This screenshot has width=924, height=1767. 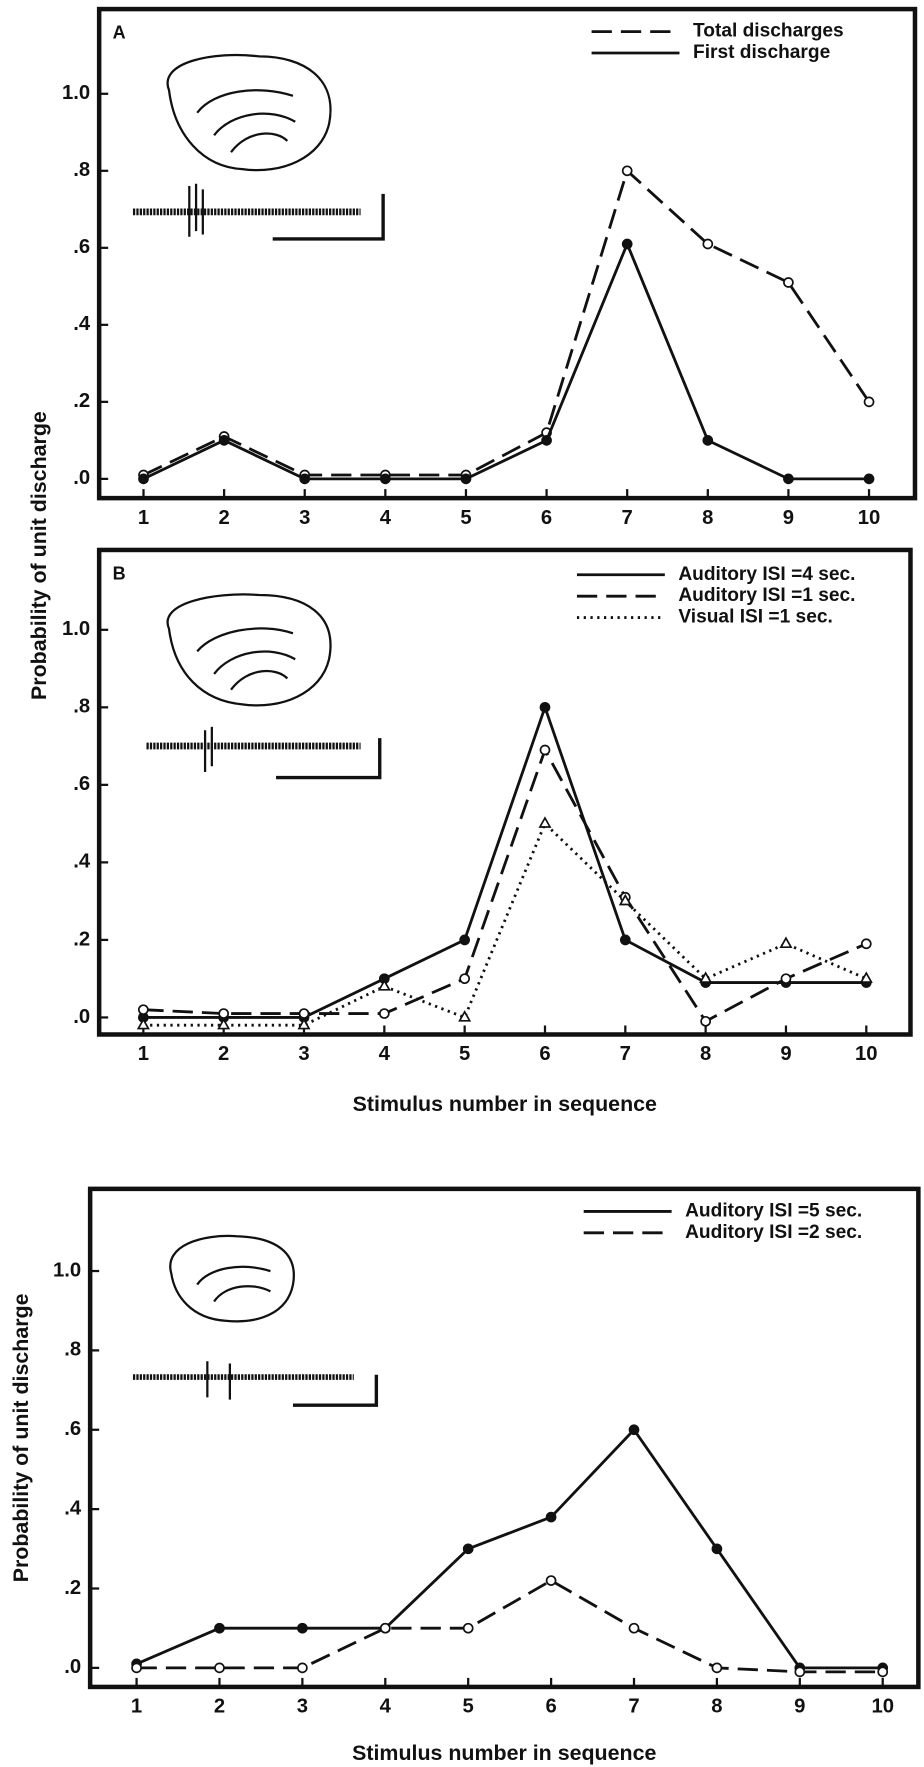 What do you see at coordinates (766, 595) in the screenshot?
I see `legend-label: Auditory ISI =1 sec.` at bounding box center [766, 595].